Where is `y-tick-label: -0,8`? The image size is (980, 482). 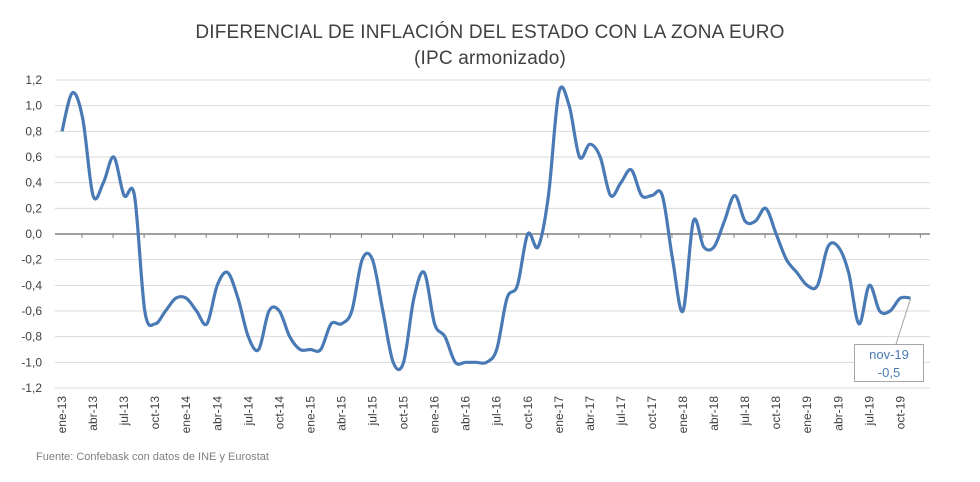
y-tick-label: -0,8 is located at coordinates (31, 337).